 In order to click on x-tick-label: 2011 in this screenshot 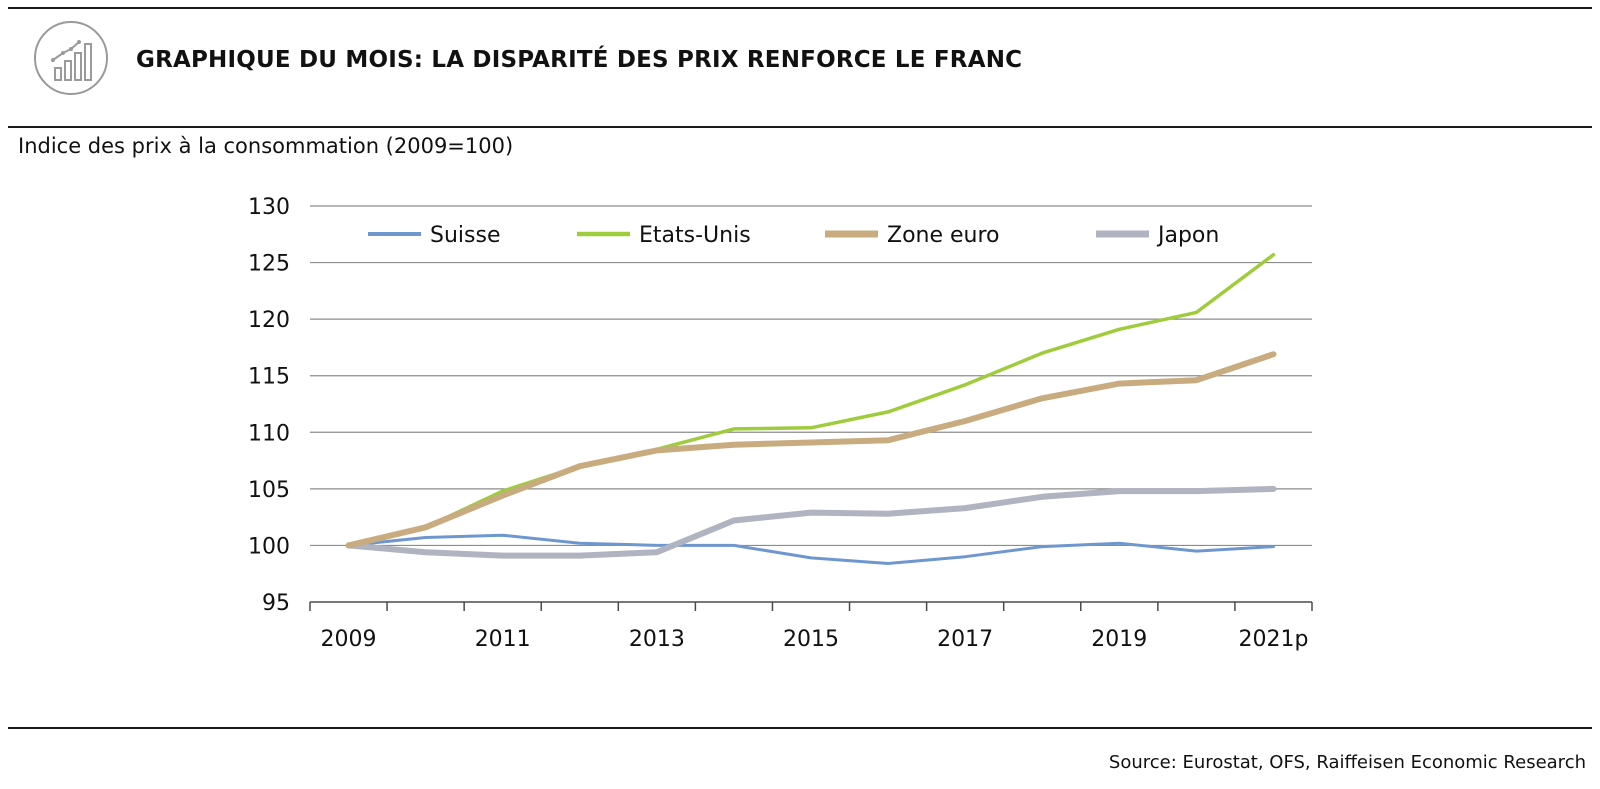, I will do `click(503, 639)`.